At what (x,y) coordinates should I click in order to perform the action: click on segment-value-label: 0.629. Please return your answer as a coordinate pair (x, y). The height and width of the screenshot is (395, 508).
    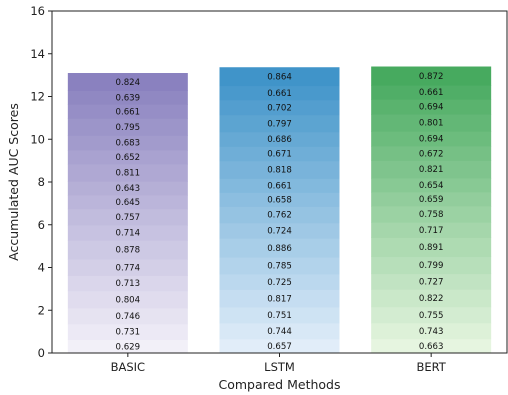
    Looking at the image, I should click on (128, 347).